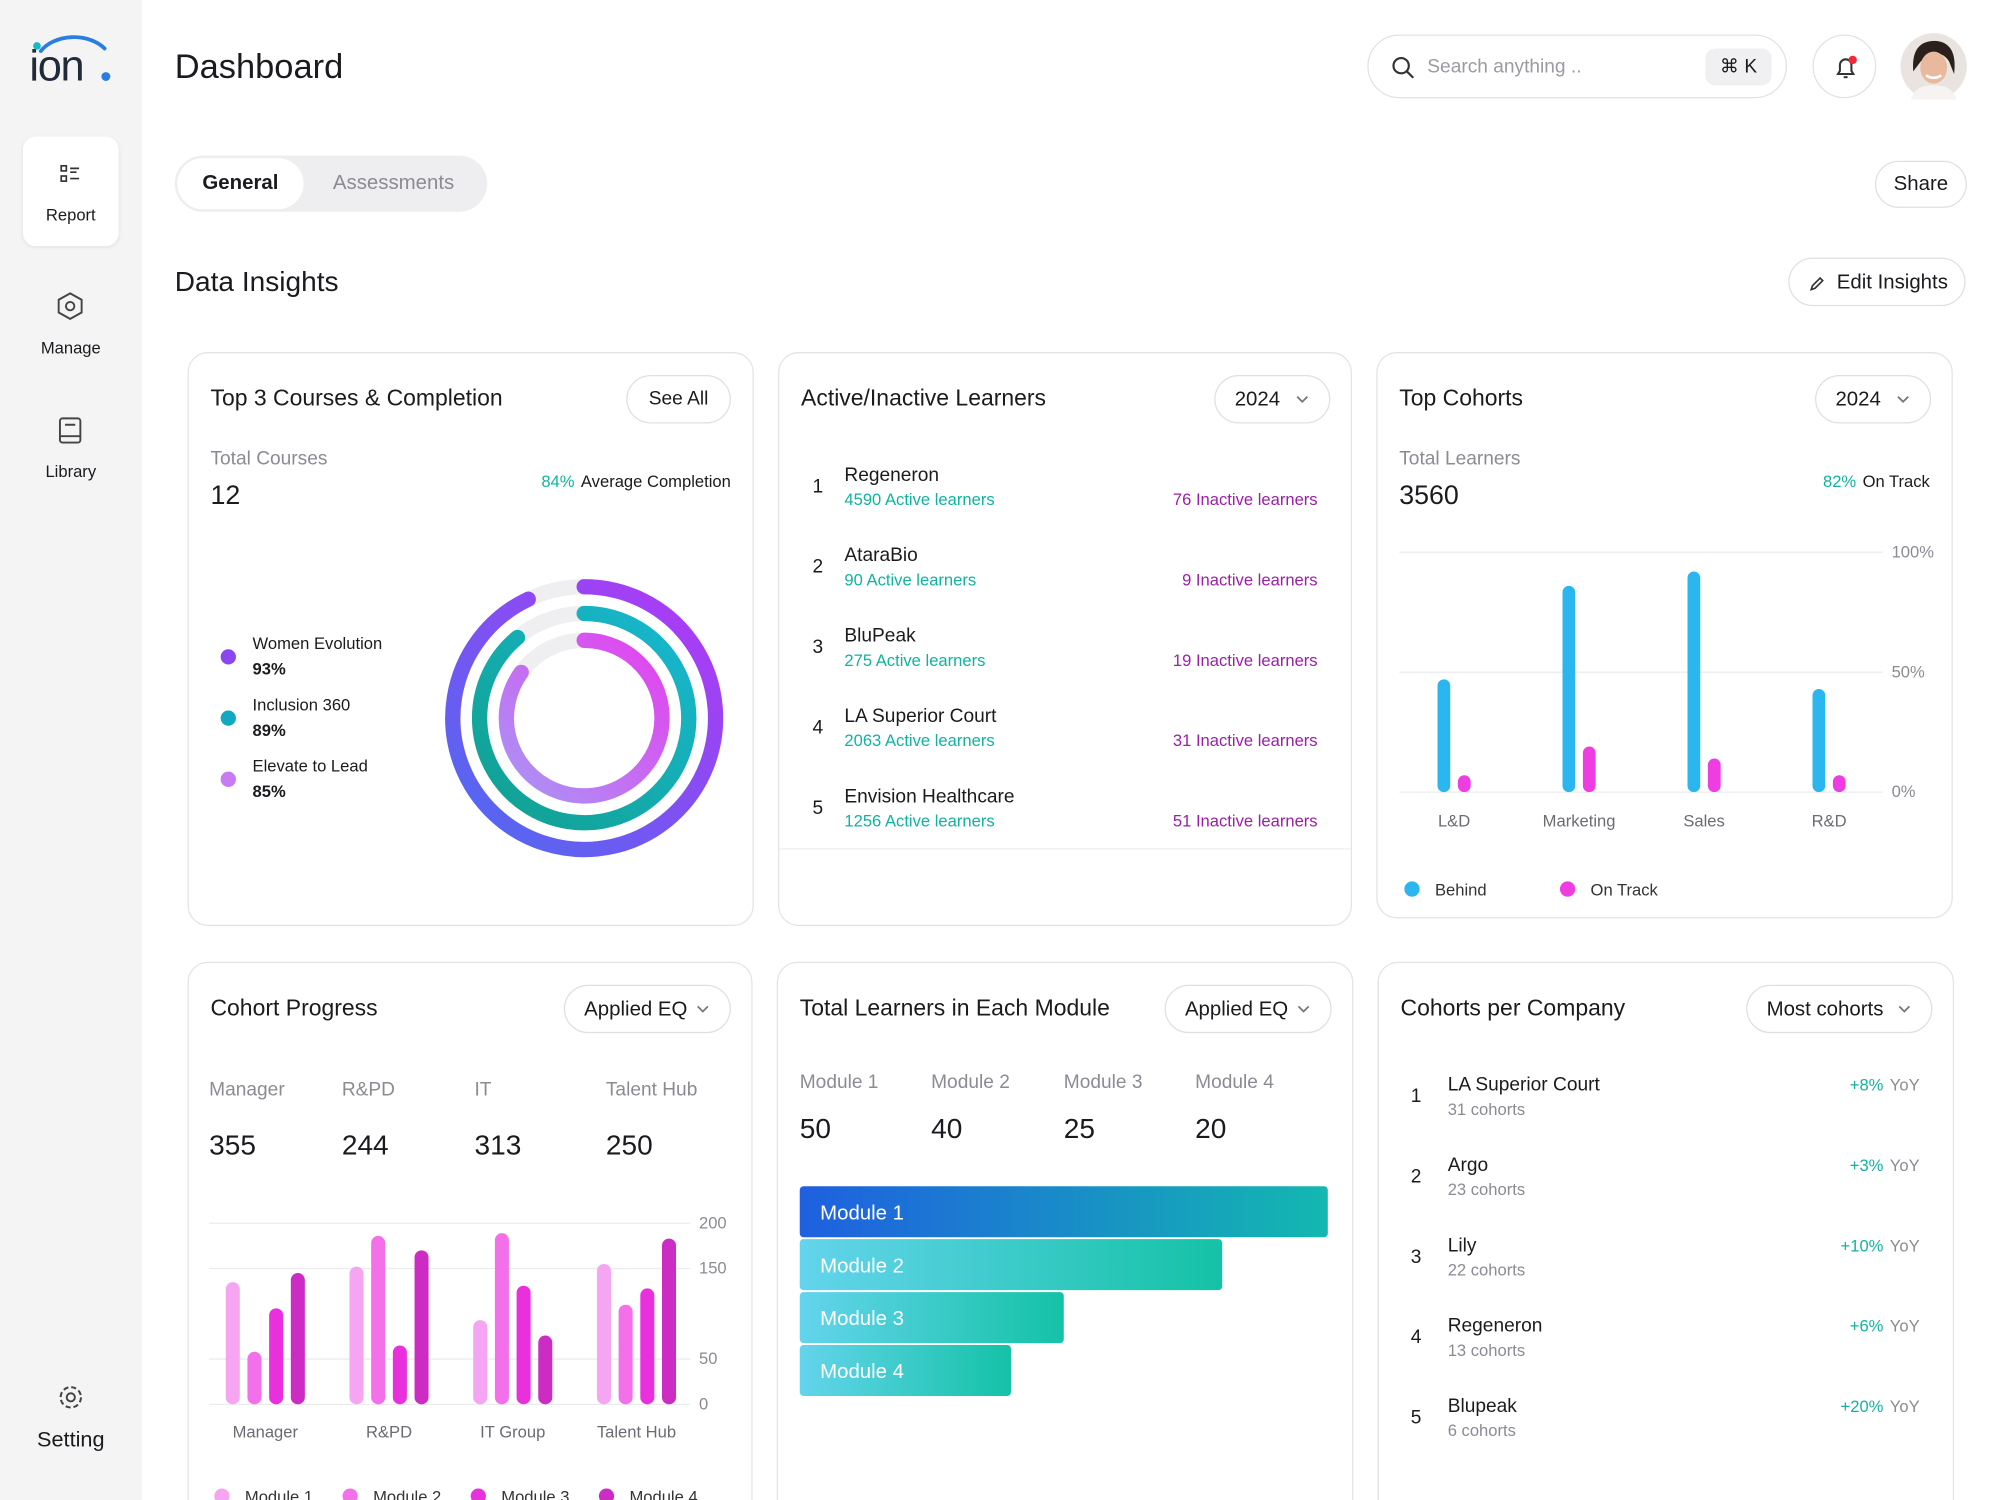 Image resolution: width=2000 pixels, height=1500 pixels. I want to click on x-tick-label: Manager, so click(266, 1431).